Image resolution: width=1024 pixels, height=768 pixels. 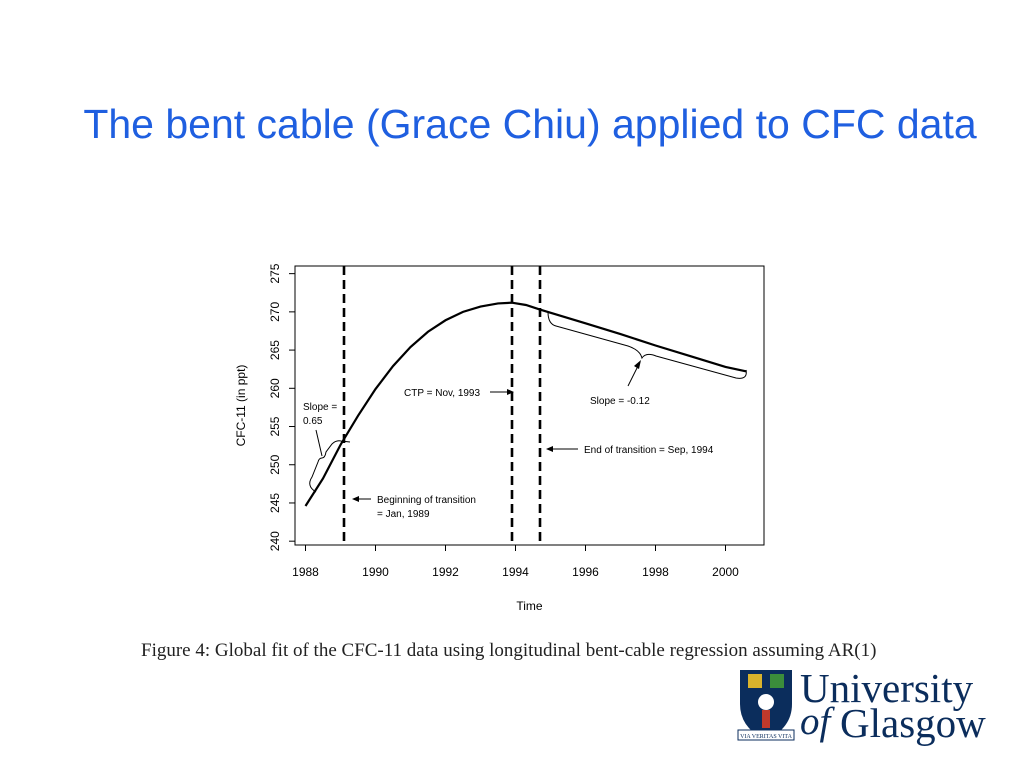 What do you see at coordinates (275, 426) in the screenshot?
I see `y-tick-label: 255` at bounding box center [275, 426].